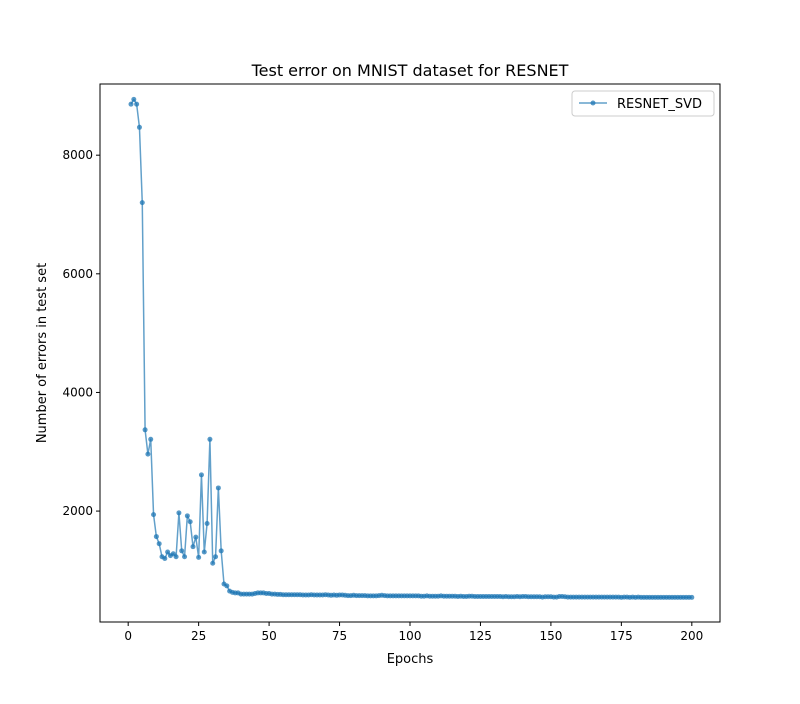 The height and width of the screenshot is (704, 800). Describe the element at coordinates (77, 274) in the screenshot. I see `y-tick-label: 6000` at that location.